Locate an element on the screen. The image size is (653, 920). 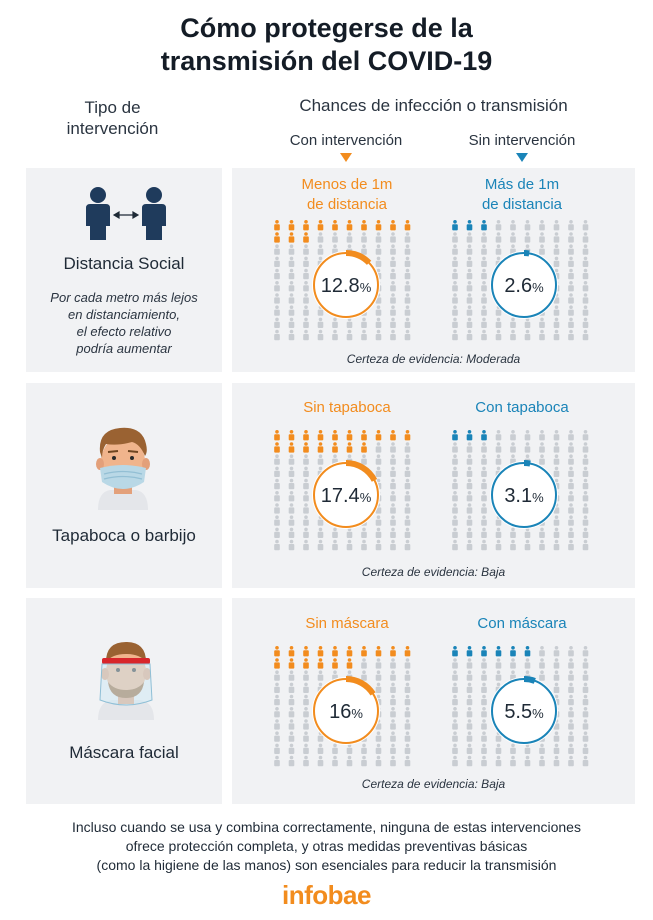
face-mask-man-icon is located at coordinates (123, 468).